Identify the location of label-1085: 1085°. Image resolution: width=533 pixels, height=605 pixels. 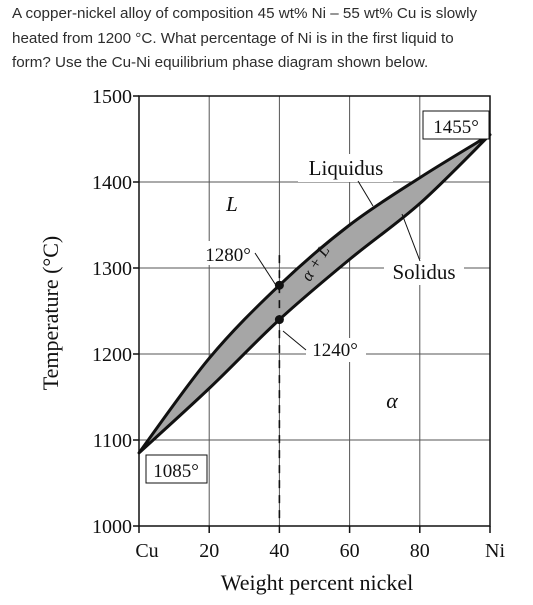
(176, 471).